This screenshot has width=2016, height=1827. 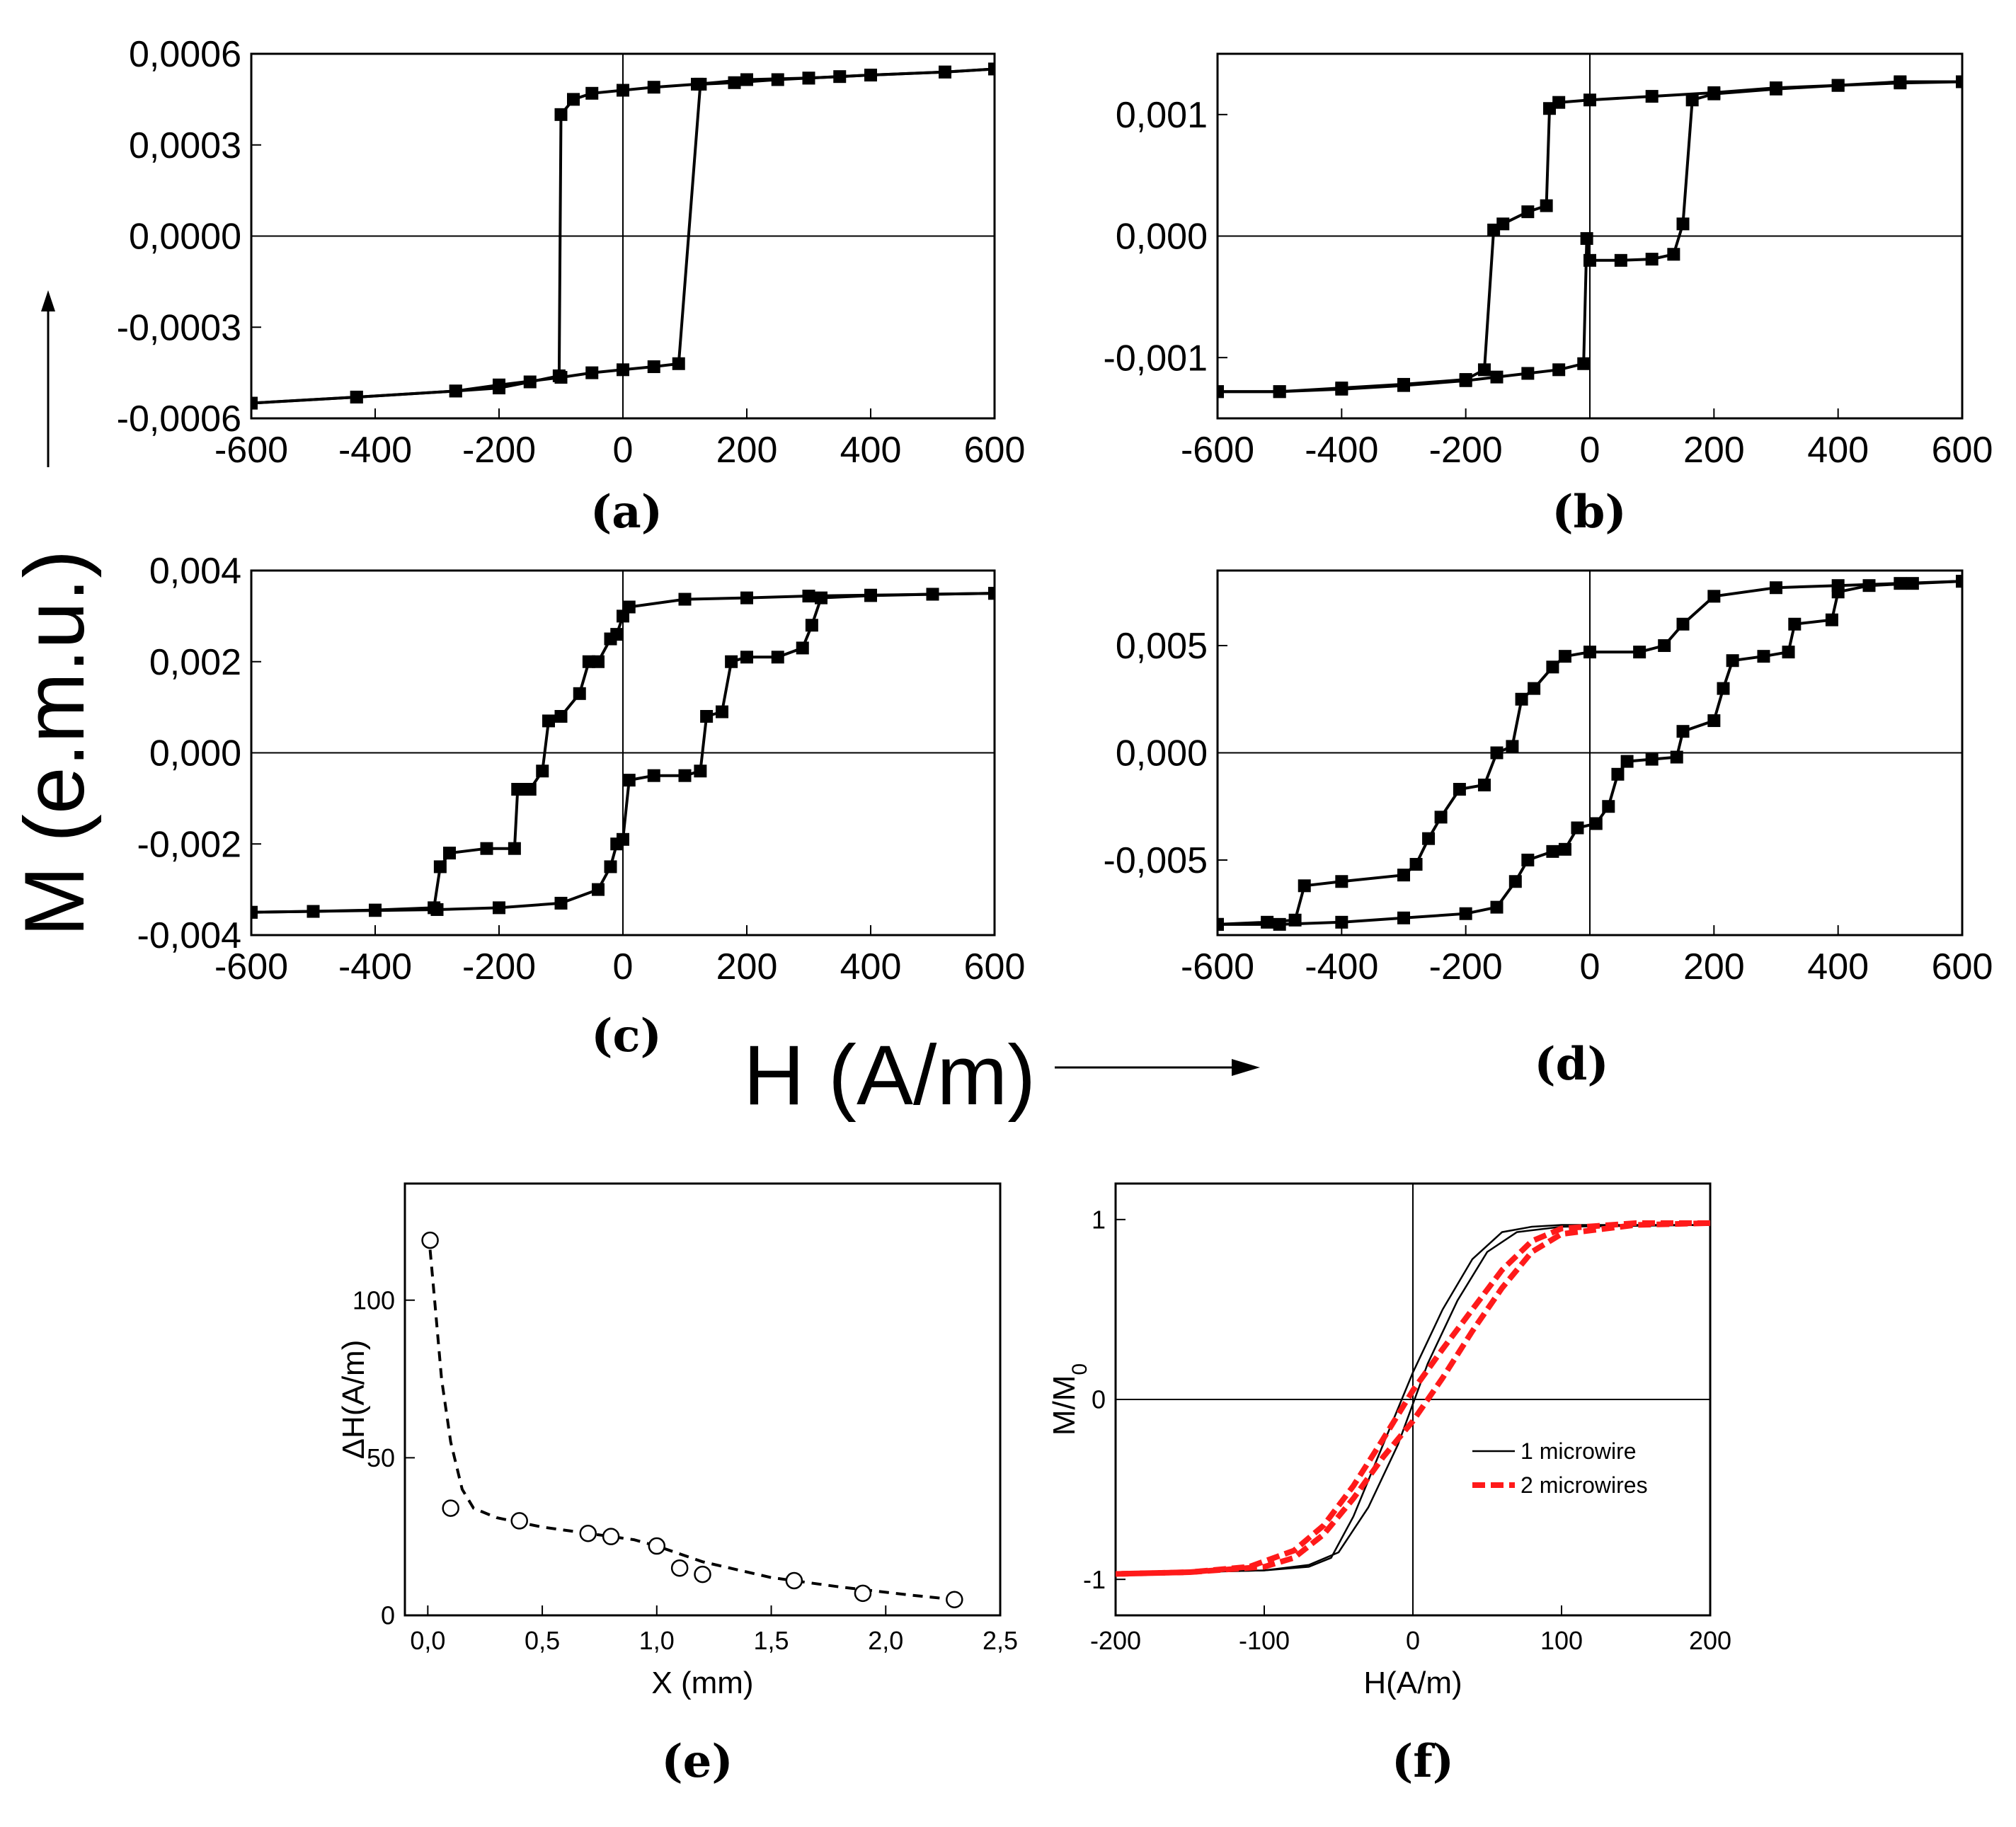 What do you see at coordinates (54, 743) in the screenshot?
I see `global-y-label: M (e.m.u.)` at bounding box center [54, 743].